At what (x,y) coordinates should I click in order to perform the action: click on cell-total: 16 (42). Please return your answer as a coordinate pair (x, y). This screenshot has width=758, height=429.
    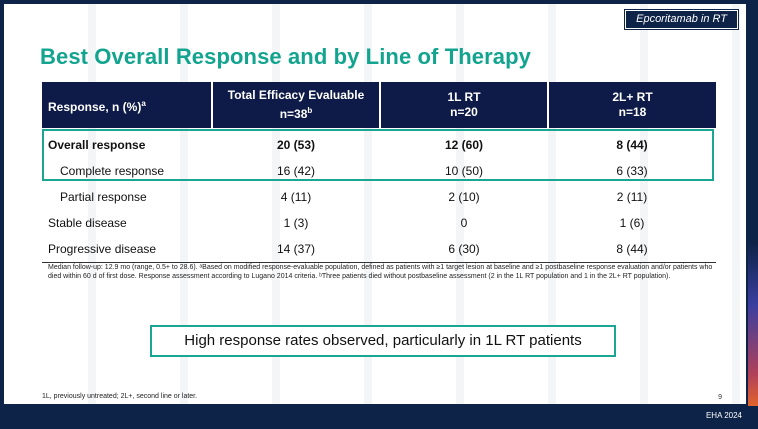
    Looking at the image, I should click on (296, 171).